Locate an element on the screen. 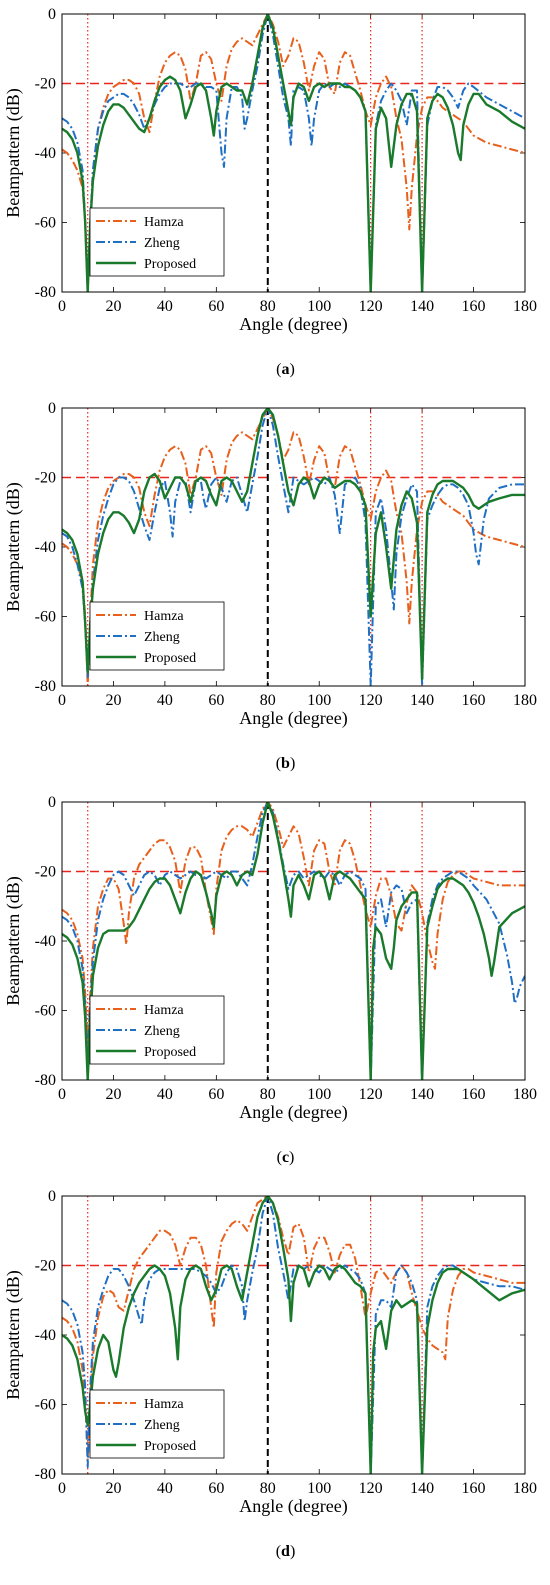 Image resolution: width=550 pixels, height=1585 pixels. panel-label: (a) is located at coordinates (285, 369).